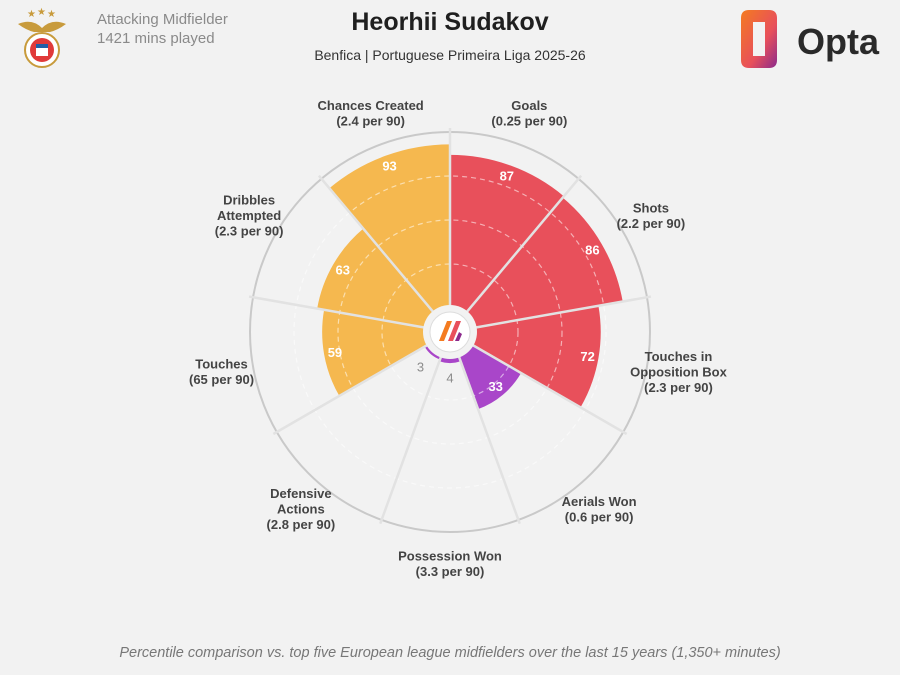  What do you see at coordinates (162, 29) in the screenshot?
I see `player-meta: Attacking Midfielder 1421 mins played` at bounding box center [162, 29].